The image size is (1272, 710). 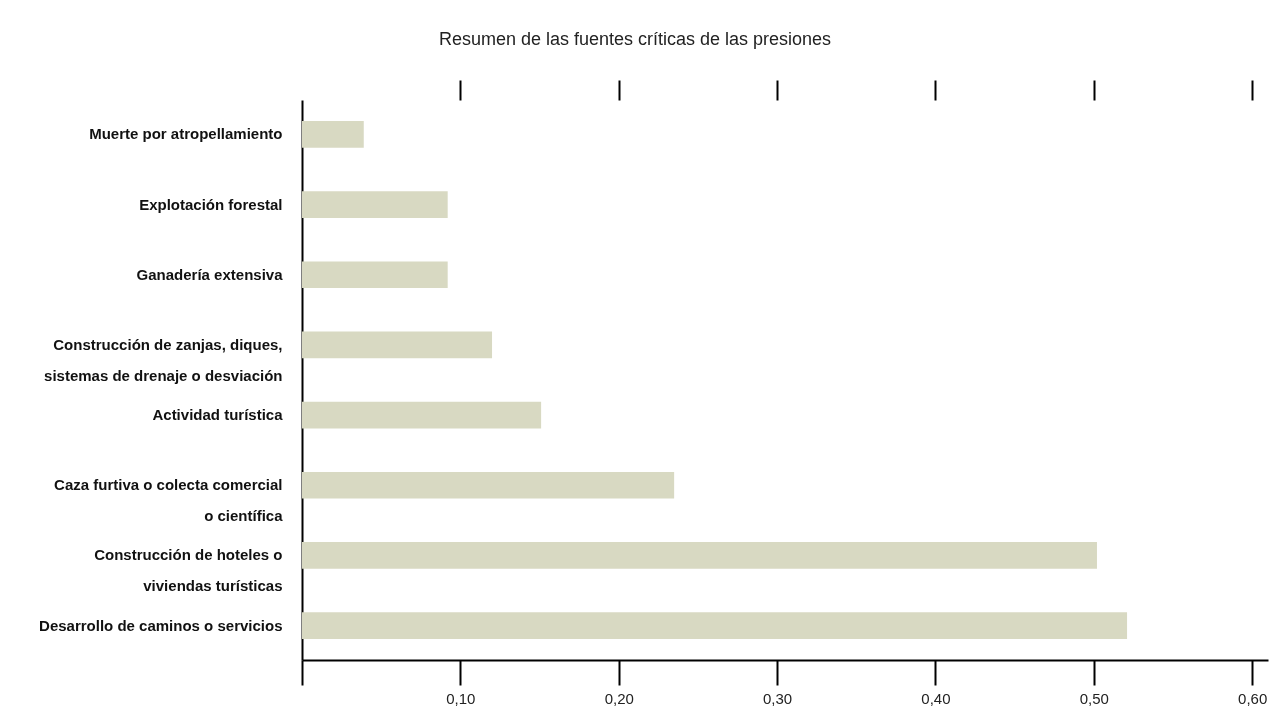 I want to click on x-tick-label: 0,10, so click(x=461, y=698).